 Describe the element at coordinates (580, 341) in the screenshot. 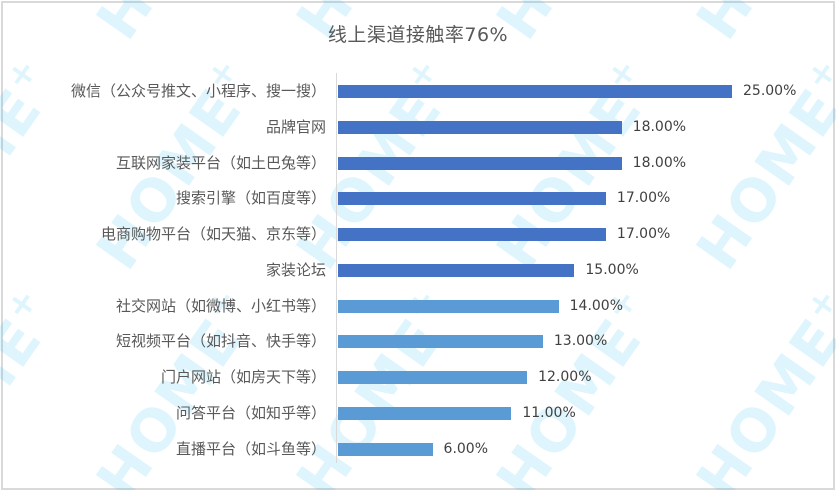

I see `data-value-label: 13.00%` at that location.